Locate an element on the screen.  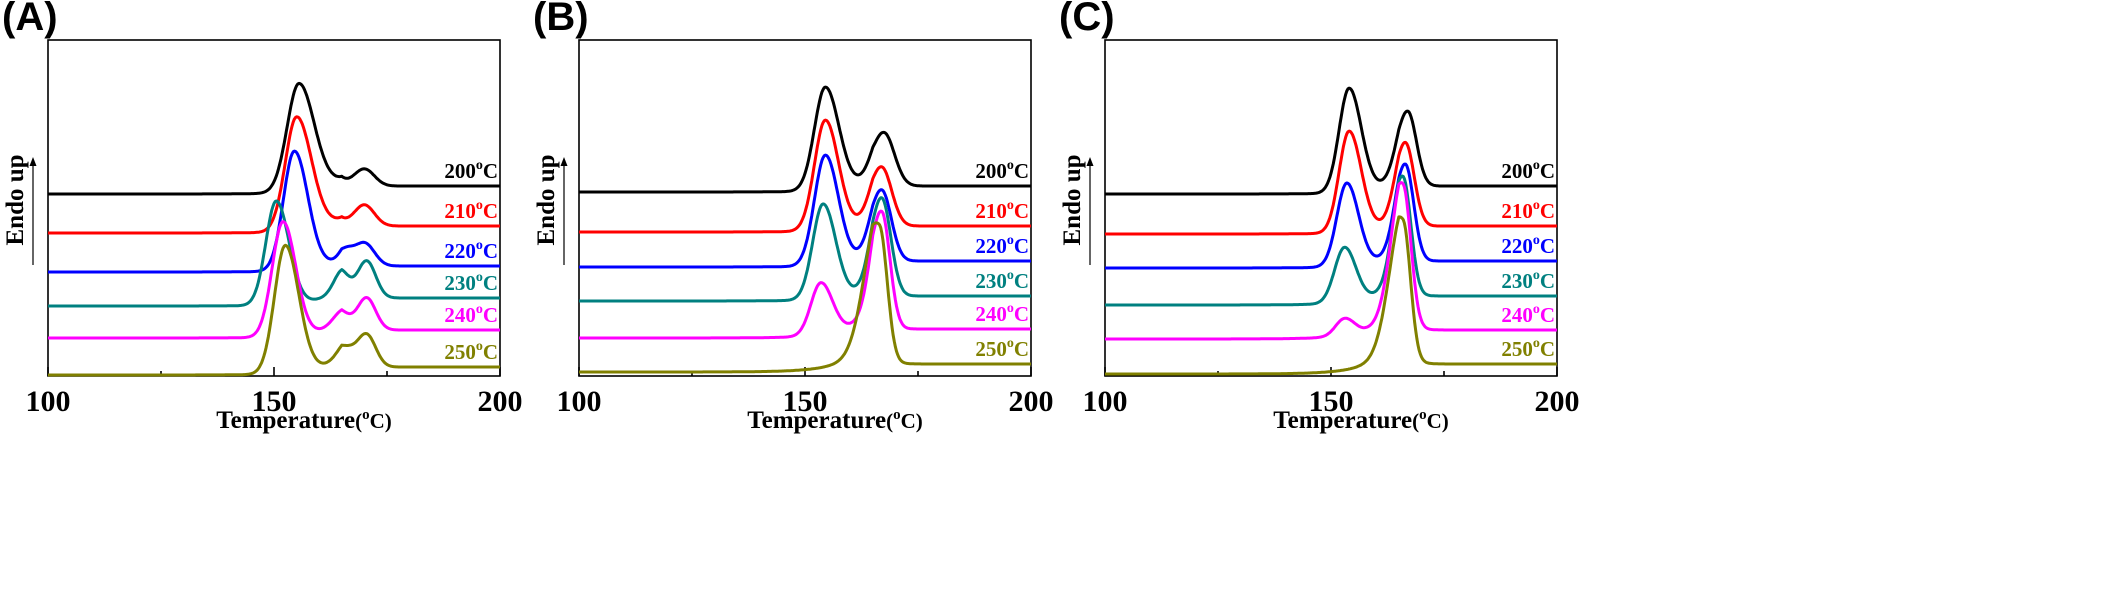
panel-label: (B) is located at coordinates (561, 19).